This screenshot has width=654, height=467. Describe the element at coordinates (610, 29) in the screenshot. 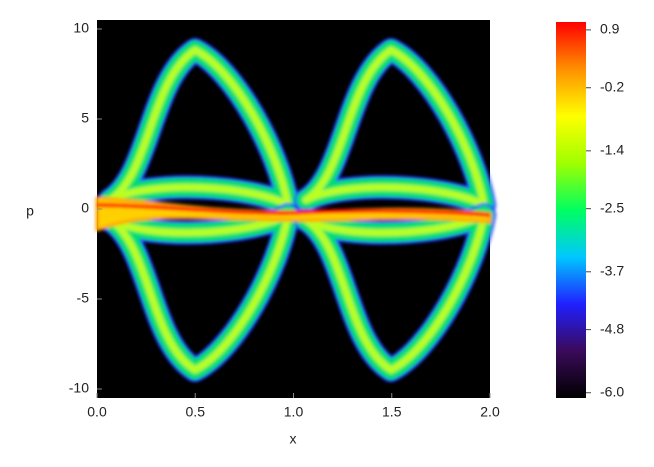

I see `colorbar-tick-label: 0.9` at that location.